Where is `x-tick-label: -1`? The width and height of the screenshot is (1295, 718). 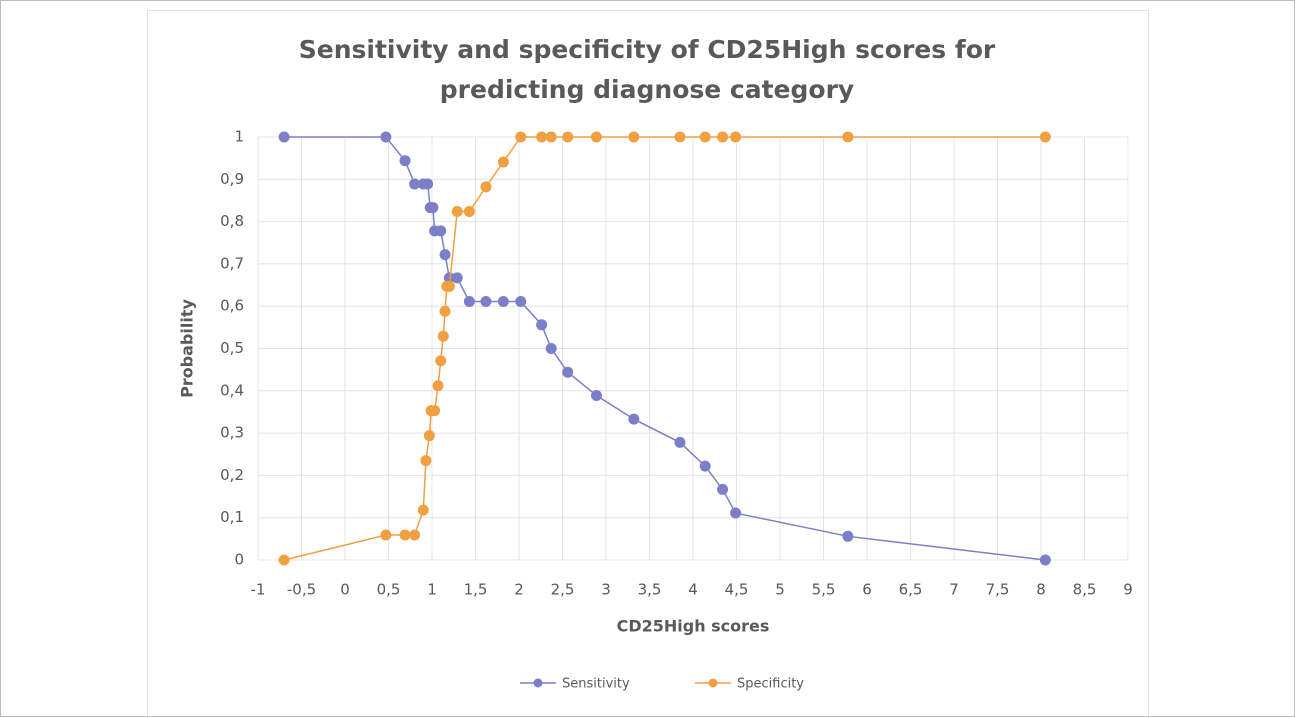 x-tick-label: -1 is located at coordinates (258, 590).